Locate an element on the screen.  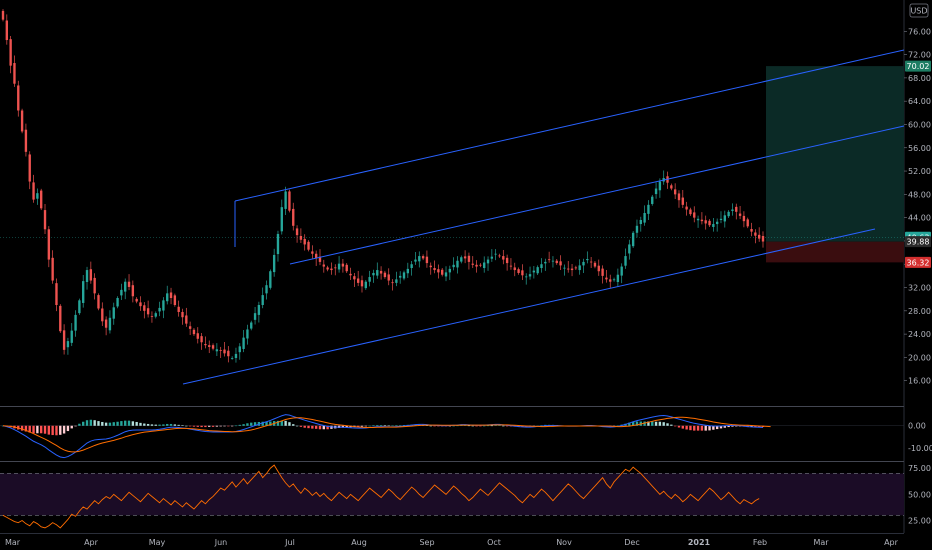
price-tick-label: 72.00 is located at coordinates (919, 55).